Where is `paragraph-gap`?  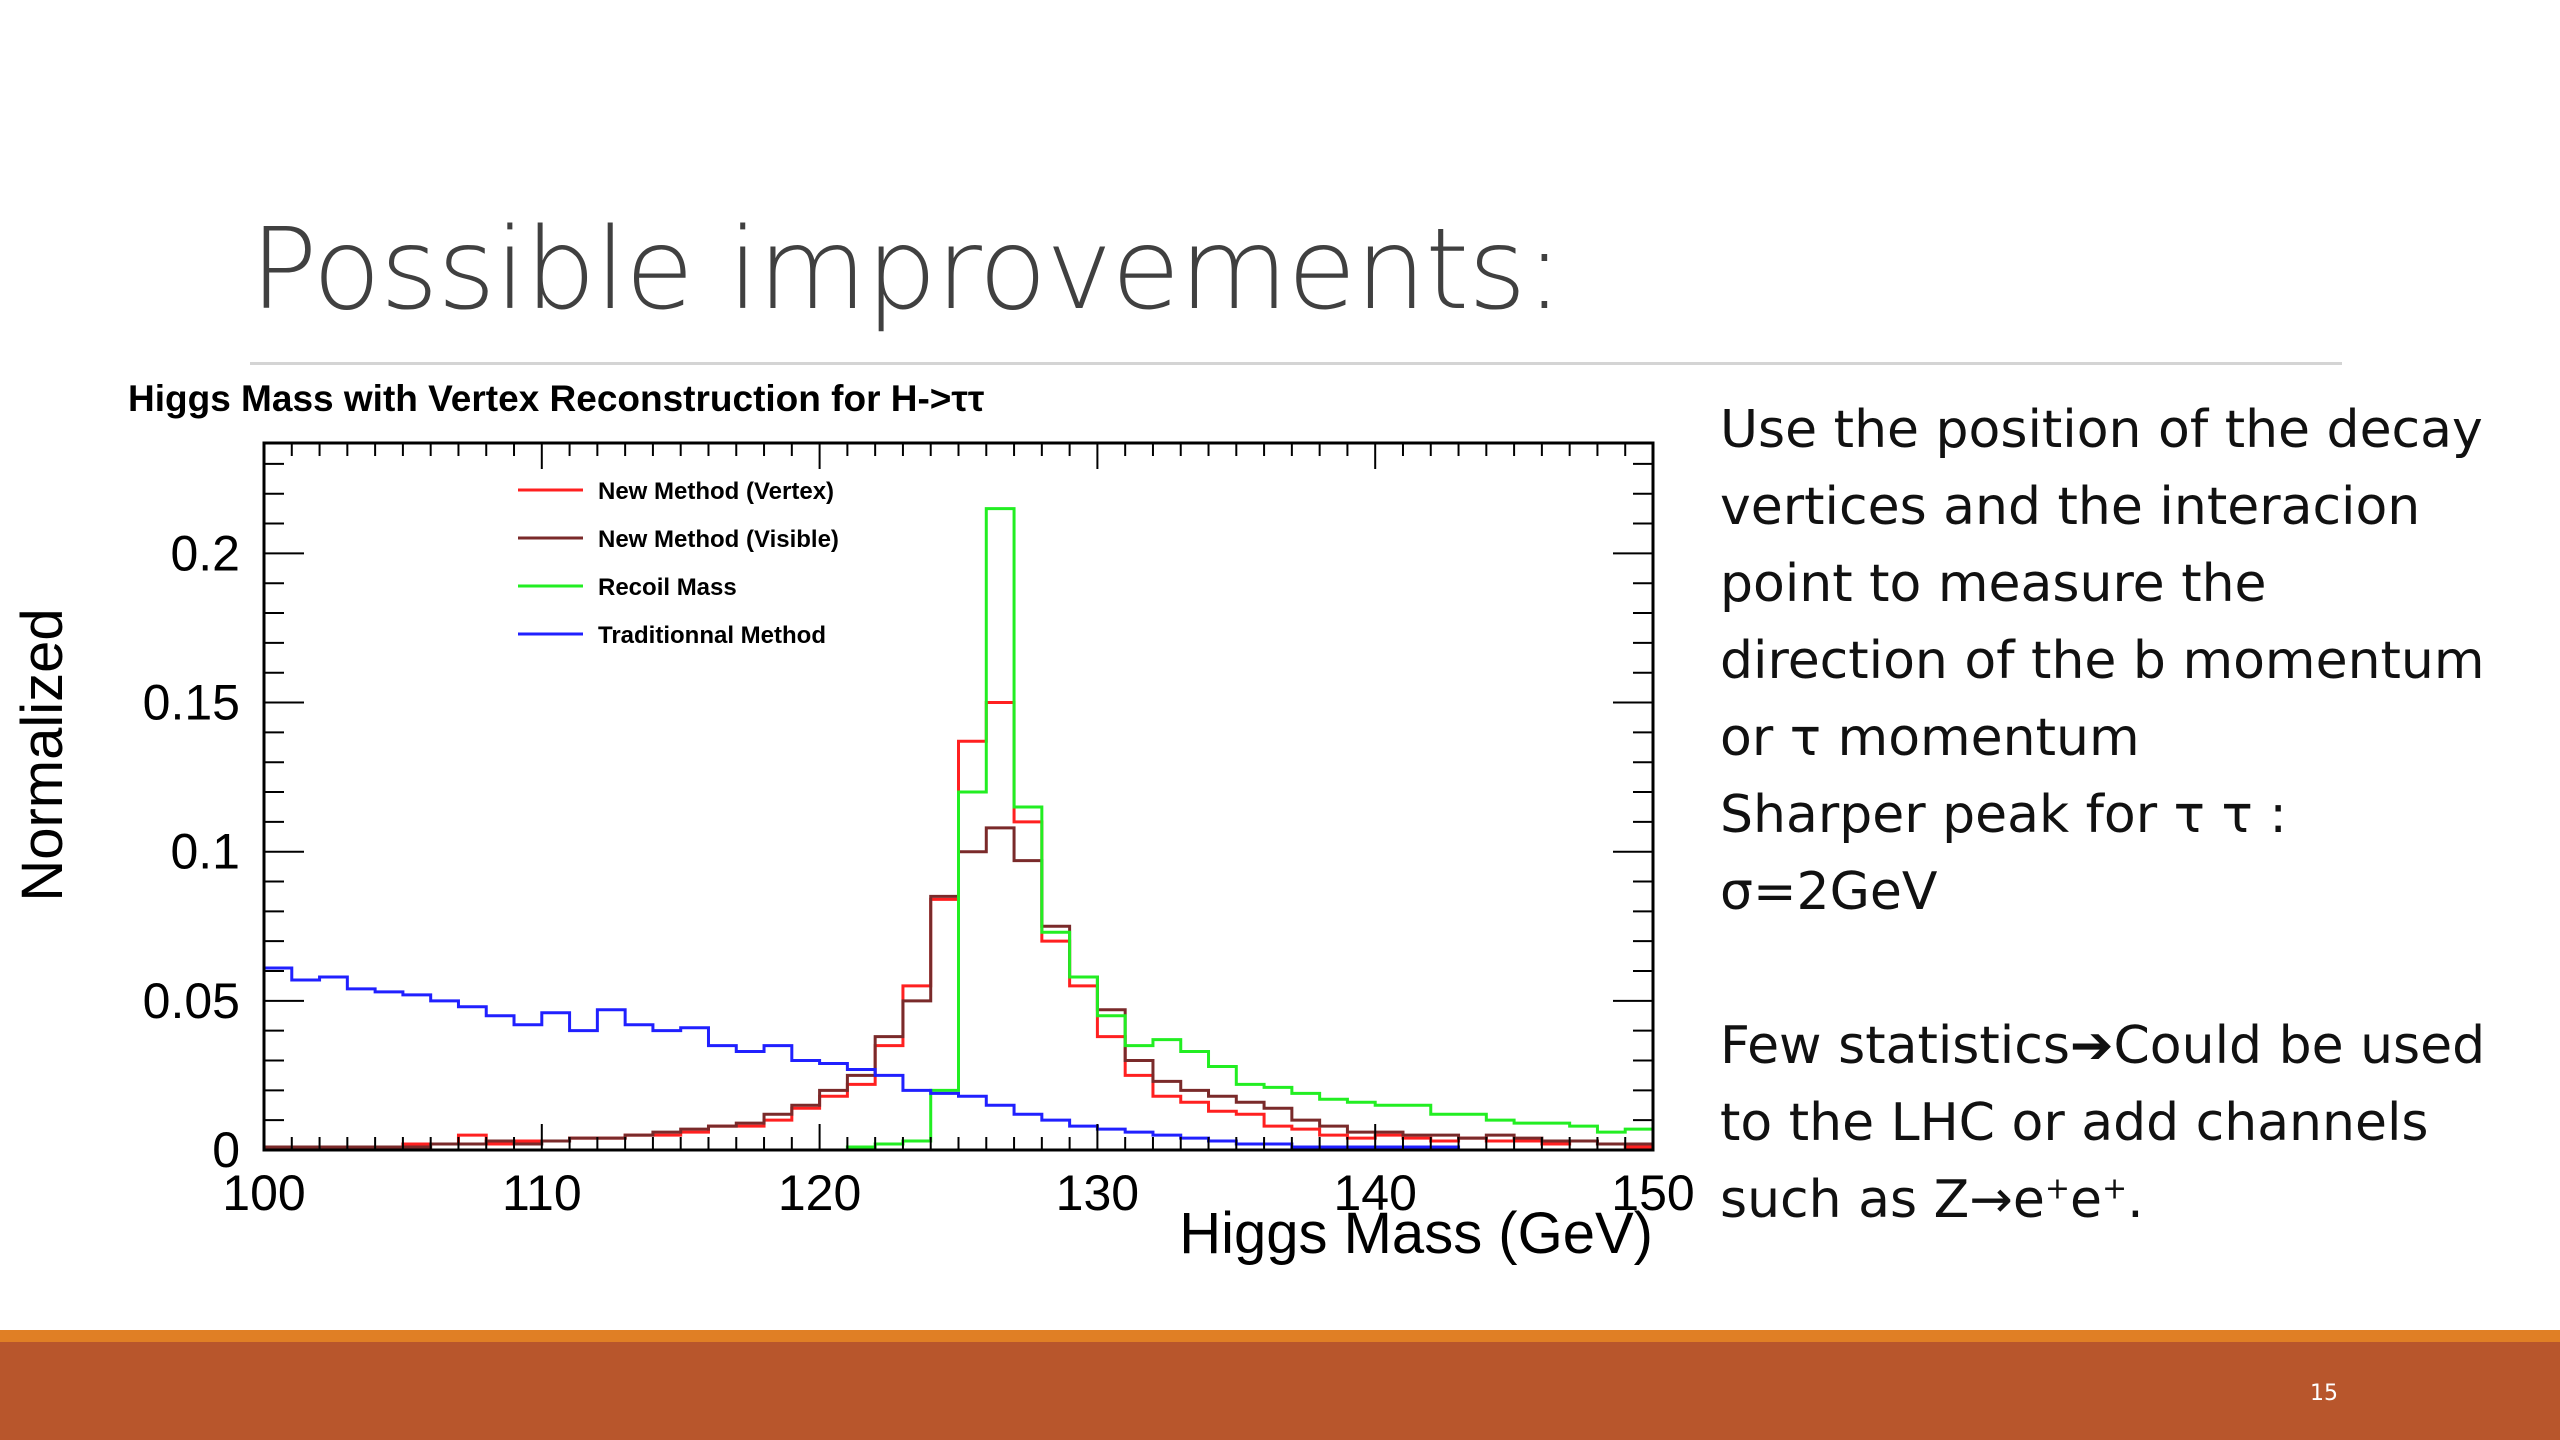 paragraph-gap is located at coordinates (2130, 969).